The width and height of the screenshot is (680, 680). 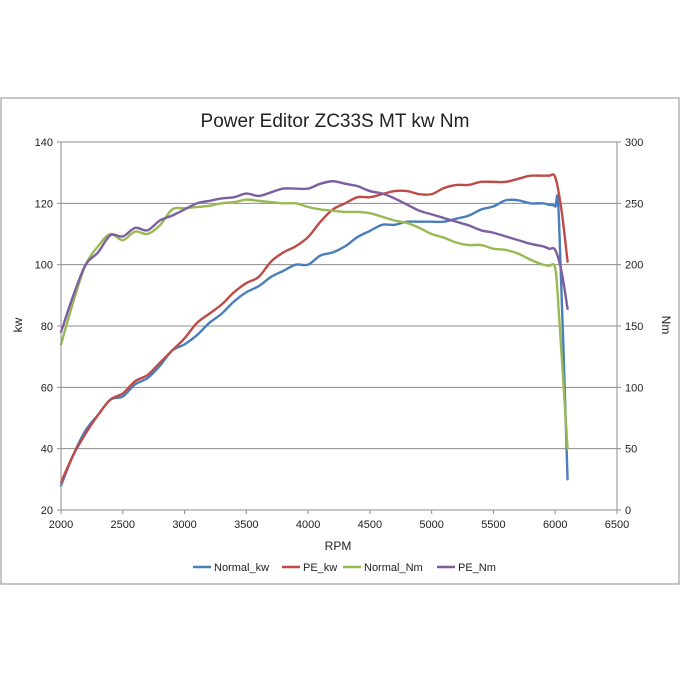 I want to click on y2-tick-label: 100, so click(x=634, y=388).